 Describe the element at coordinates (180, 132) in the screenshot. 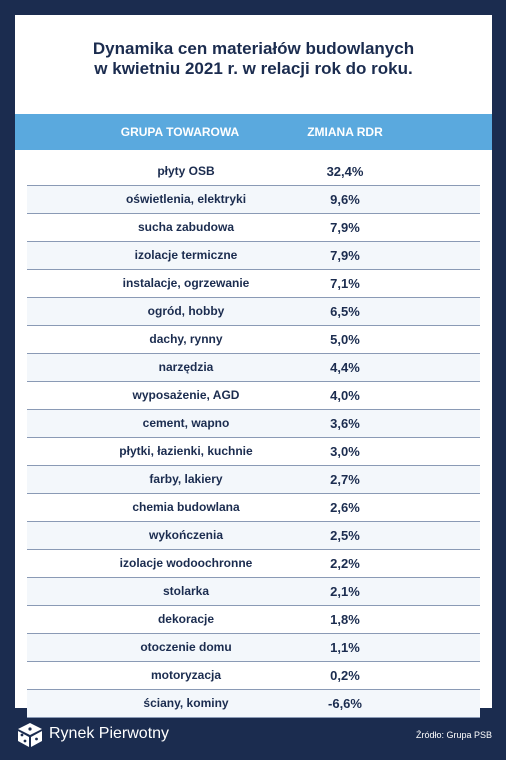

I see `column-header-group: GRUPA TOWAROWA` at that location.